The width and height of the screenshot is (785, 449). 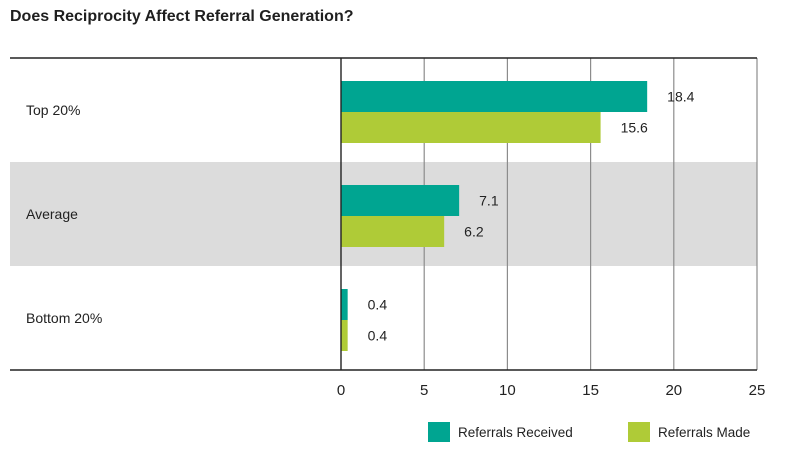 I want to click on data-label: 18.4, so click(x=680, y=97).